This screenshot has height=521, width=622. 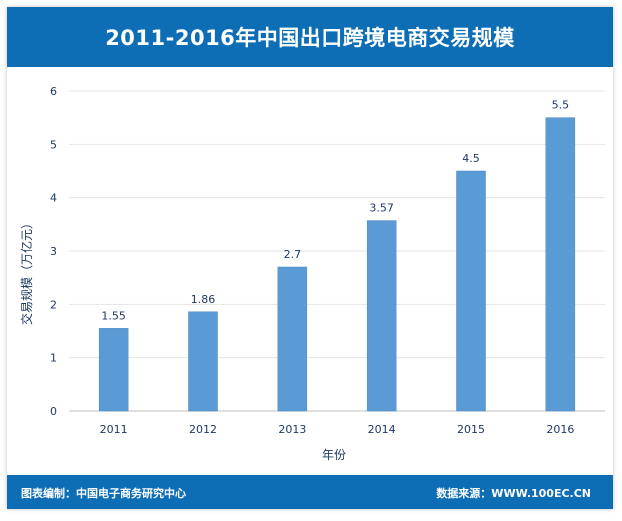 I want to click on bar-2014, so click(x=381, y=316).